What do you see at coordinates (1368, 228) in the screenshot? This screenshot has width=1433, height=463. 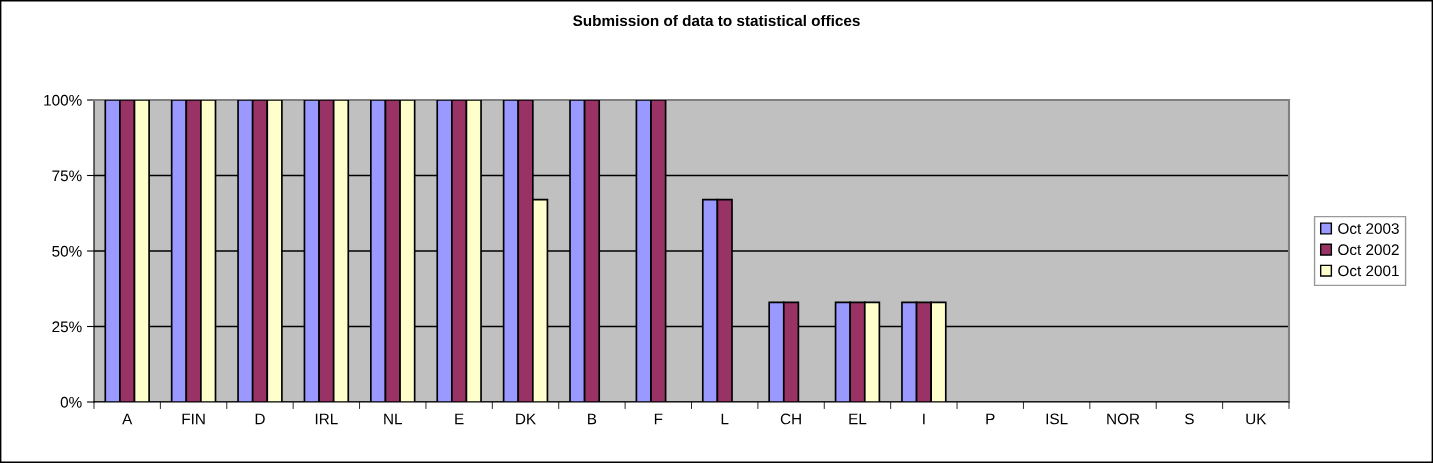 I see `legend-label: Oct 2003` at bounding box center [1368, 228].